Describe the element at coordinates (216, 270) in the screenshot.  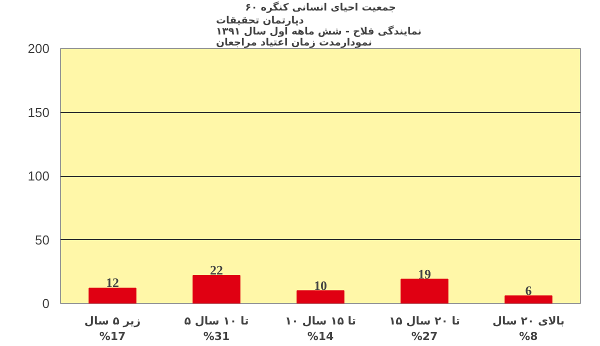
I see `data-label: 22` at that location.